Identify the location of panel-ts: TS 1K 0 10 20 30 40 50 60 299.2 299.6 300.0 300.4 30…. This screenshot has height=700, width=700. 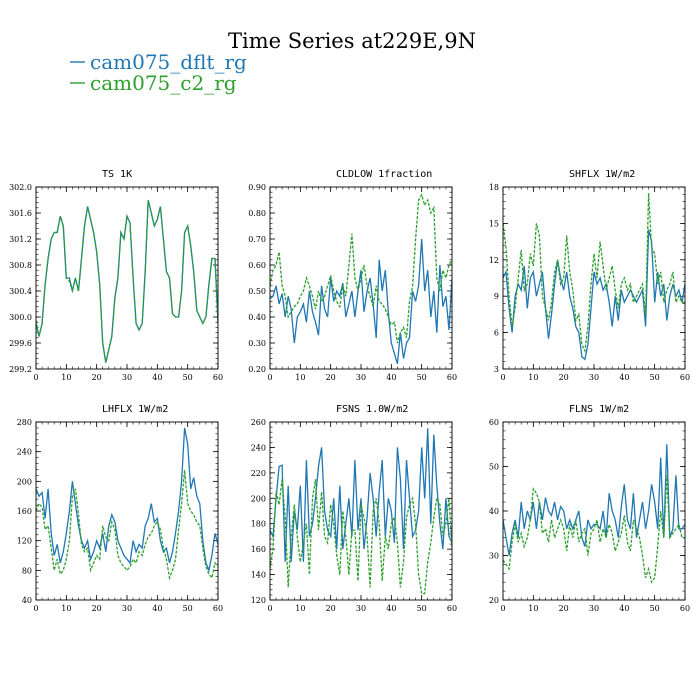
(116, 275).